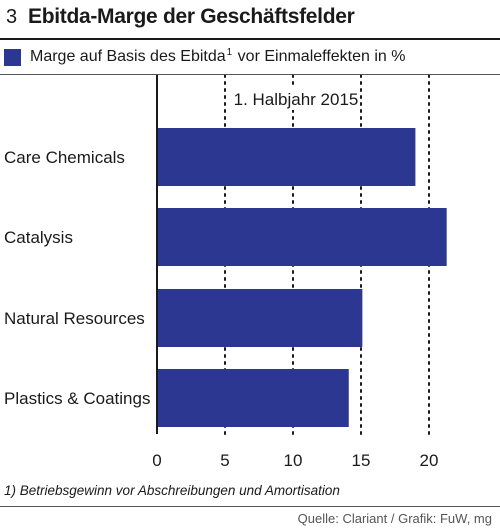 Image resolution: width=500 pixels, height=531 pixels. I want to click on x-tick-label: 20, so click(429, 460).